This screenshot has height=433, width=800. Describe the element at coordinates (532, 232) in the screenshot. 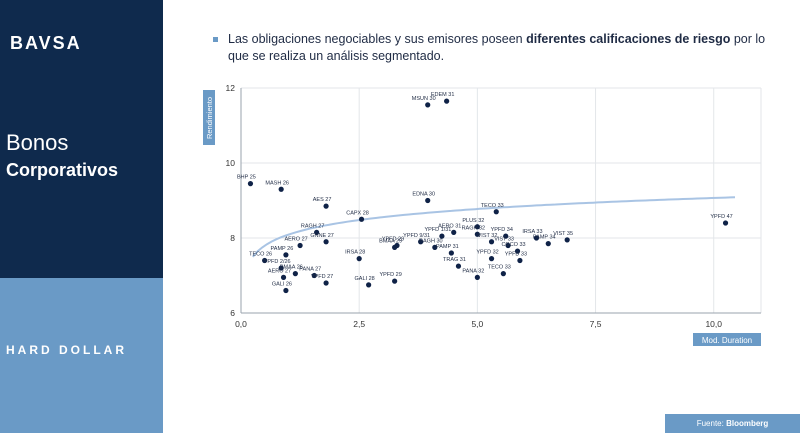

I see `point-label: IRSA 33` at that location.